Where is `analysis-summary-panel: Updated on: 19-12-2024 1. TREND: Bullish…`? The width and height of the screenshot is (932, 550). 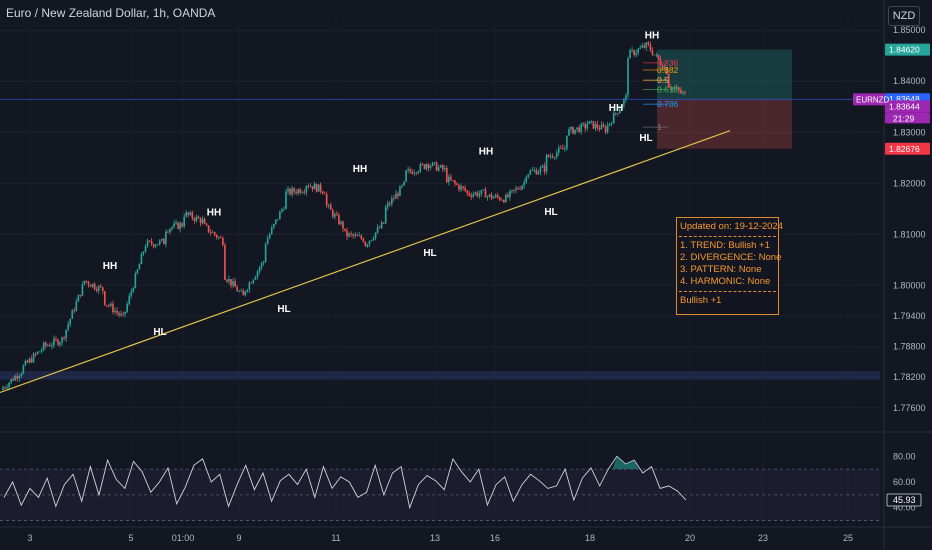
analysis-summary-panel: Updated on: 19-12-2024 1. TREND: Bullish… is located at coordinates (729, 266).